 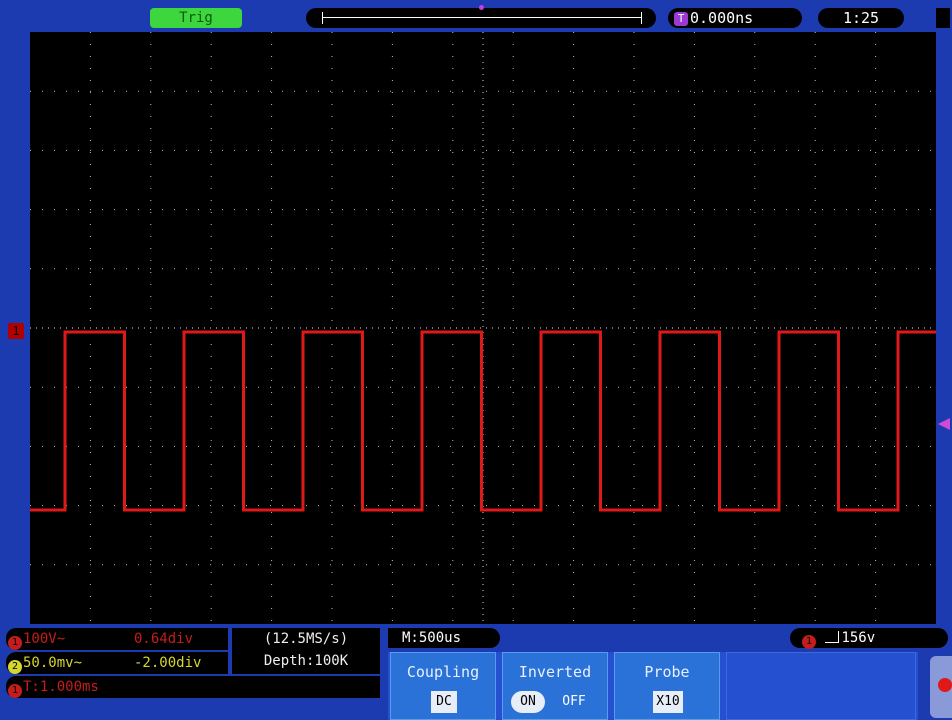 I want to click on ch2-info: 2 50.0mv~ -2.00div, so click(x=117, y=663).